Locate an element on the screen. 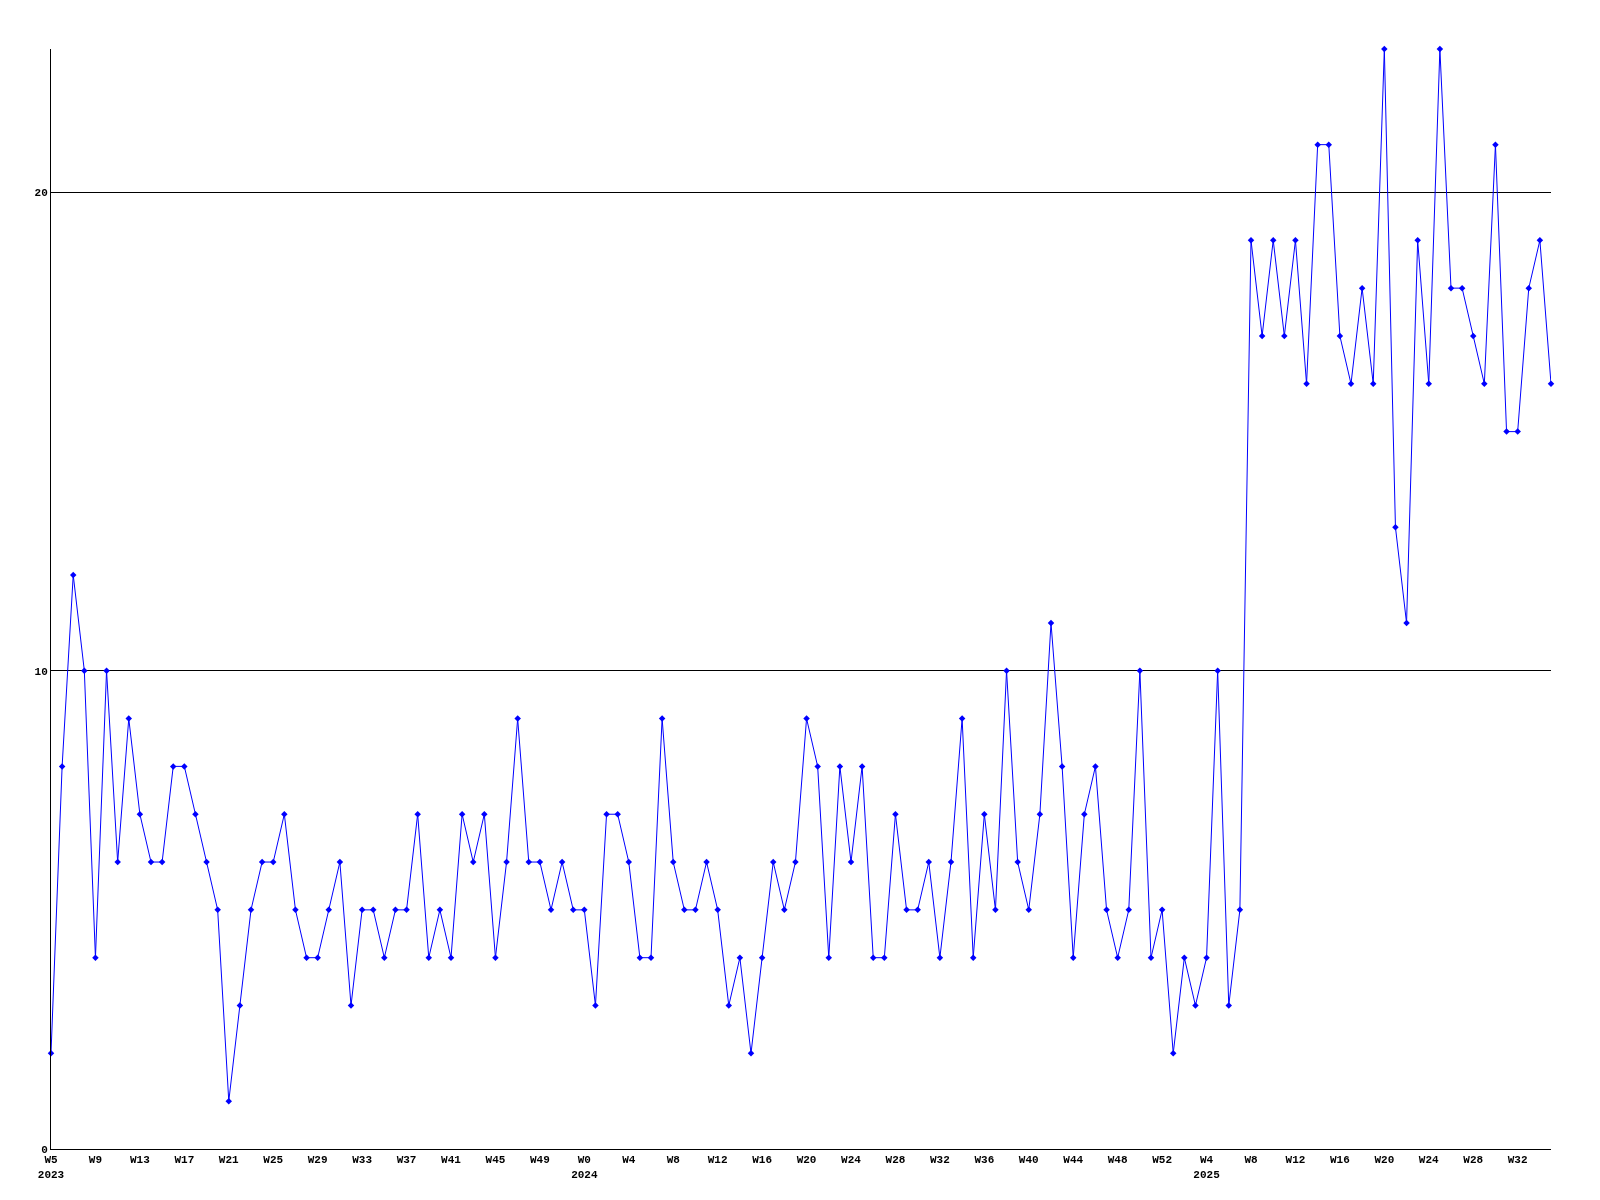 The image size is (1600, 1200). y-tick-label: 10 is located at coordinates (41, 671).